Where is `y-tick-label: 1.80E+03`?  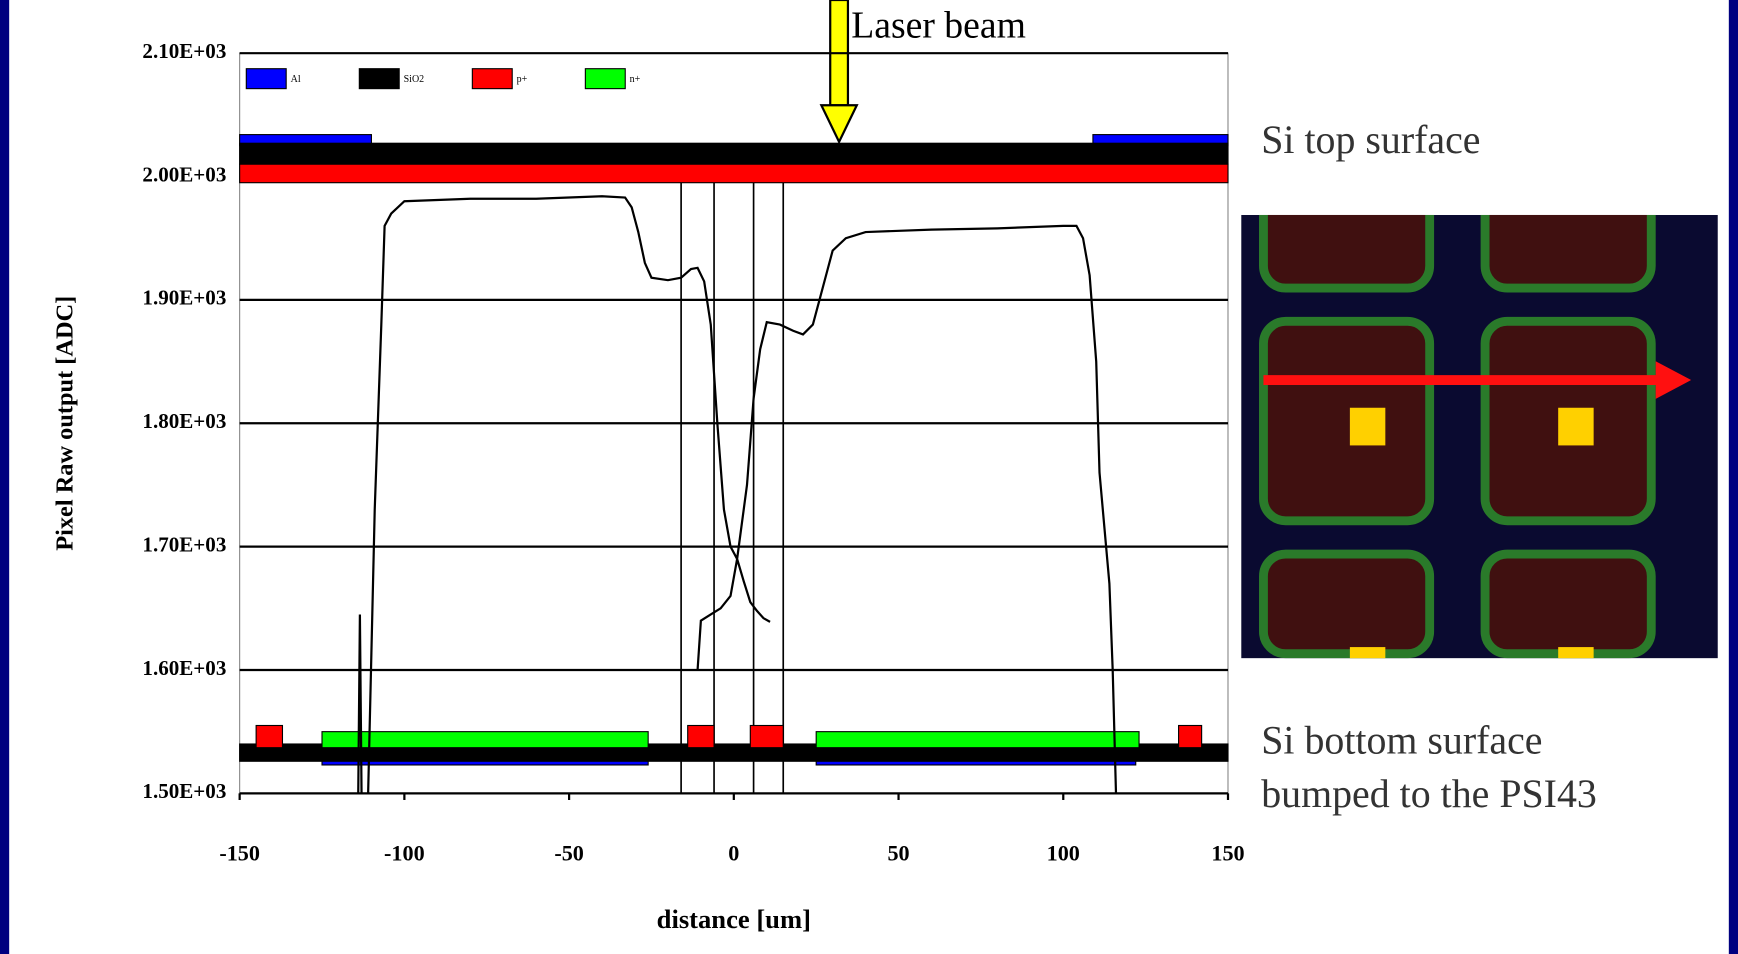
y-tick-label: 1.80E+03 is located at coordinates (184, 421).